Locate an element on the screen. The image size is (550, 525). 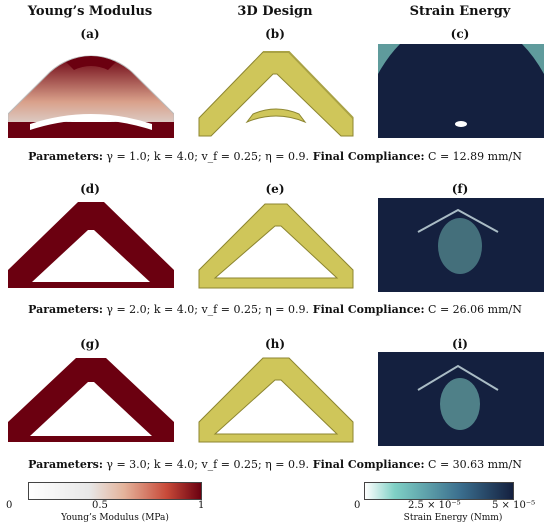
panel-label-f: (f) is located at coordinates (460, 189).